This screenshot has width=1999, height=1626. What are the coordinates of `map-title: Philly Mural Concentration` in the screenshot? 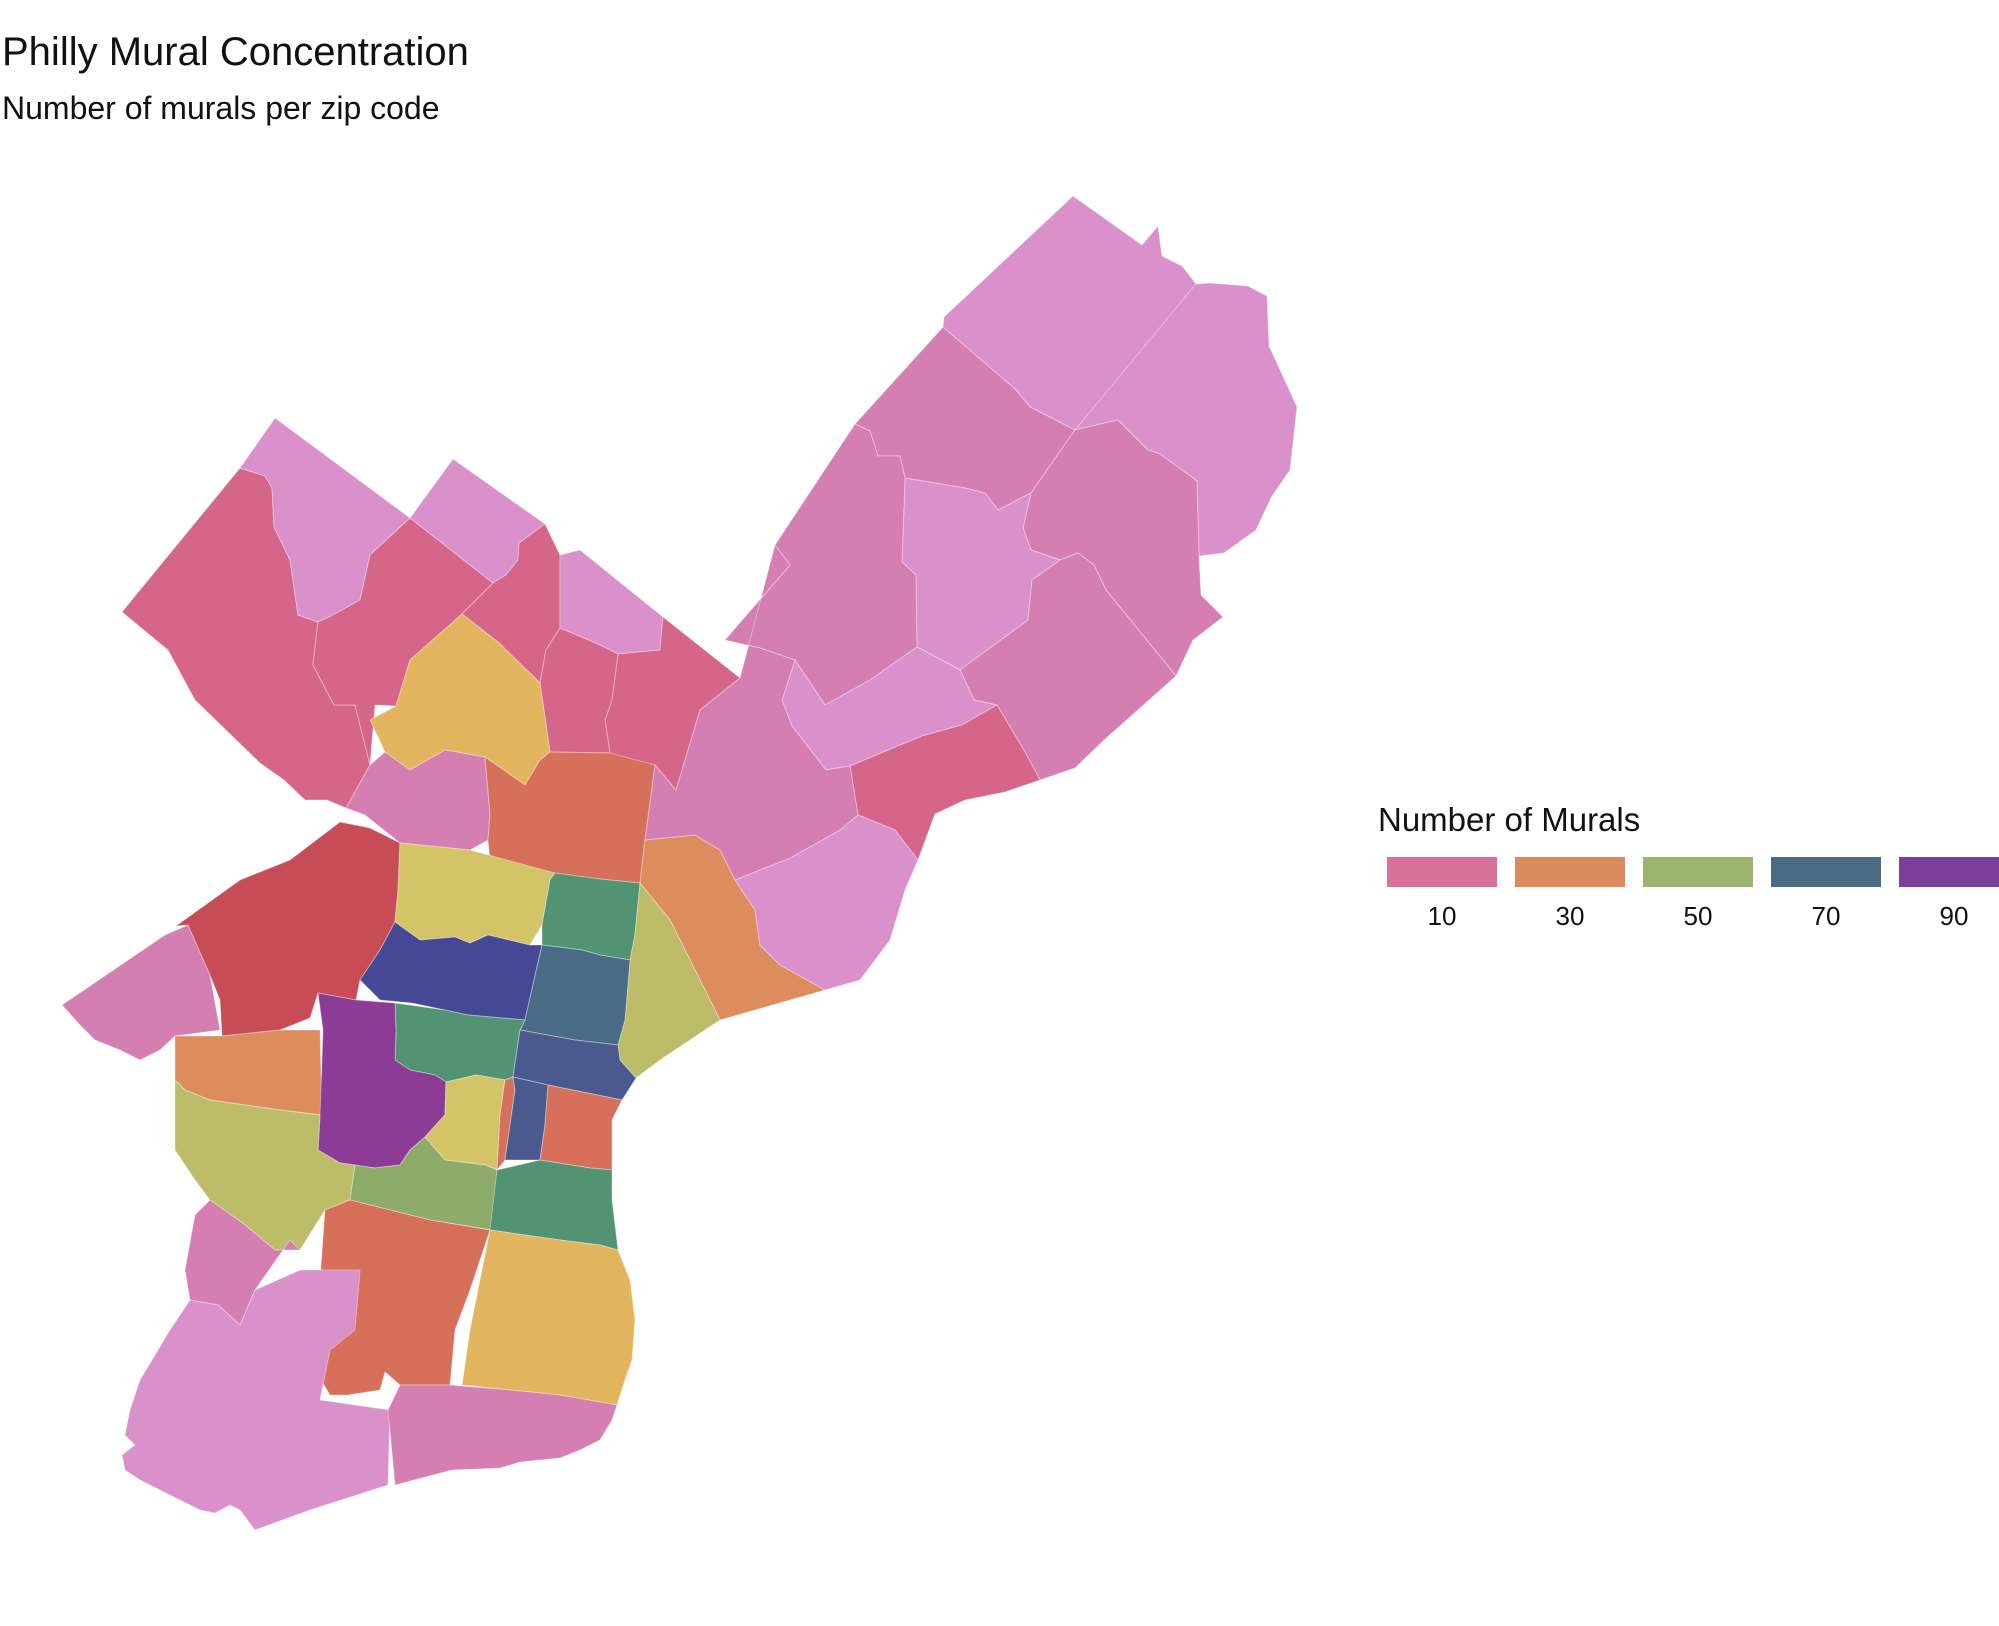 It's located at (235, 52).